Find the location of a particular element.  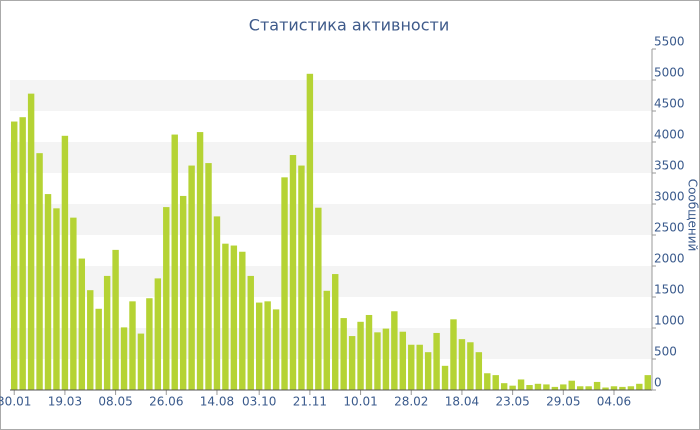

y-tick-label: 2000 is located at coordinates (669, 259).